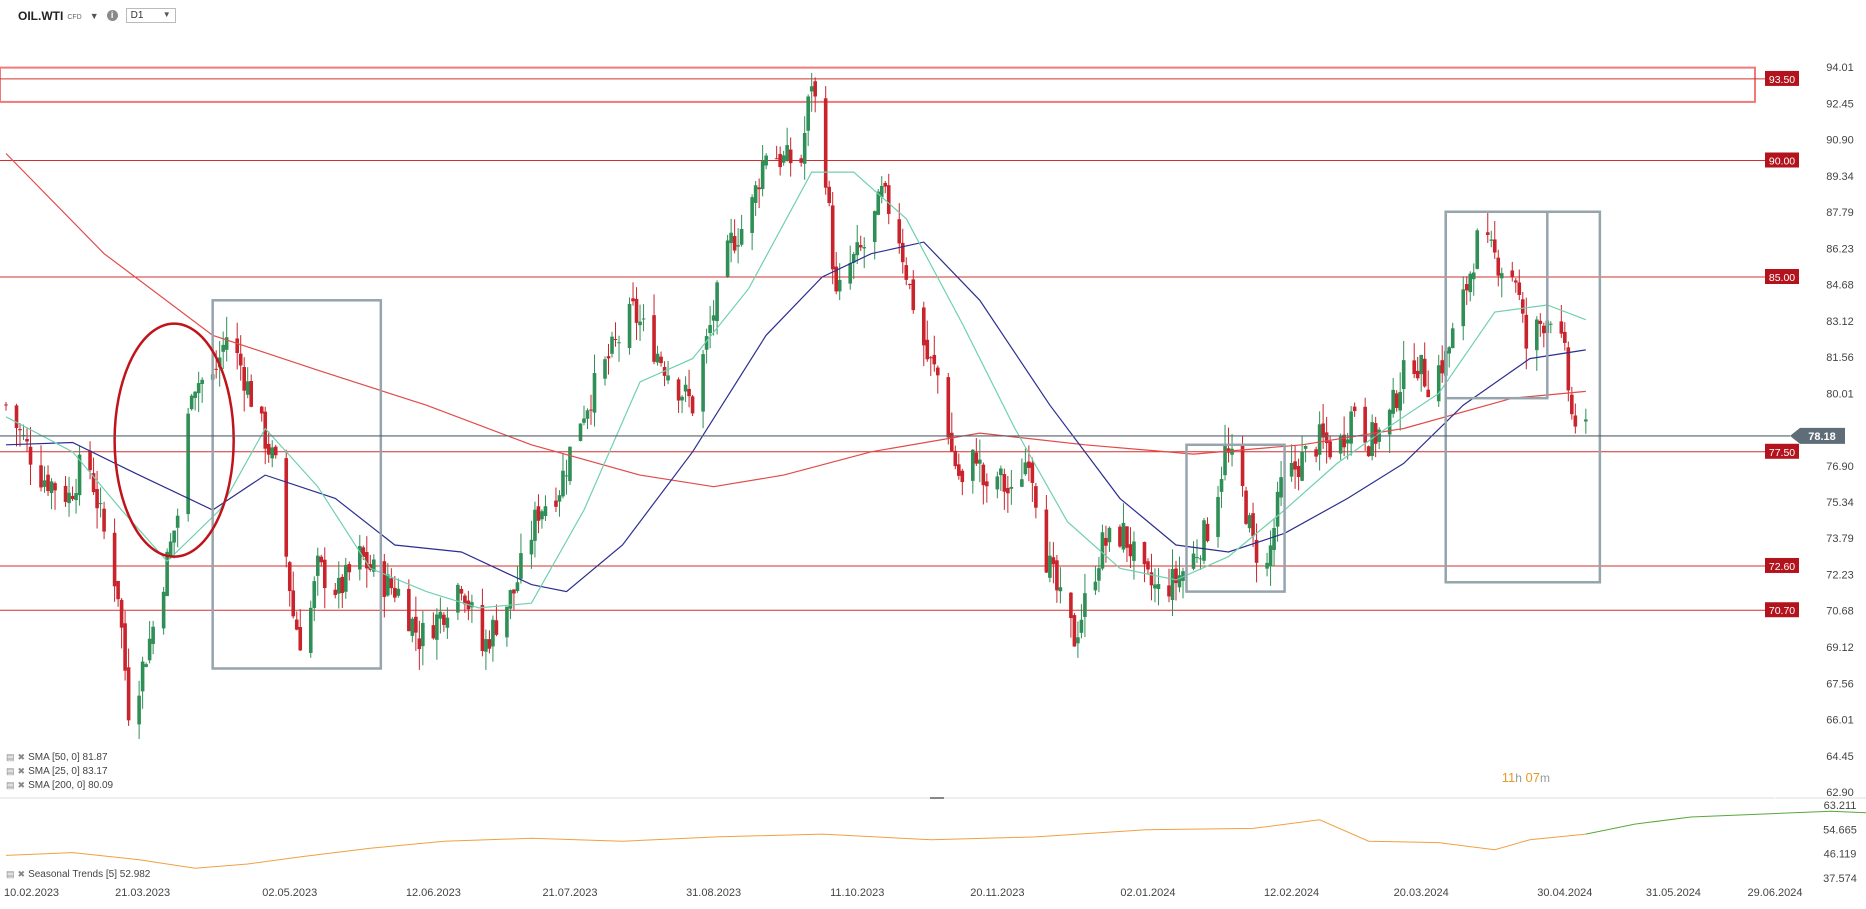 The width and height of the screenshot is (1866, 909). Describe the element at coordinates (78, 874) in the screenshot. I see `legend-seasonal: ▤ ✖ Seasonal Trends [5] 52.982` at that location.